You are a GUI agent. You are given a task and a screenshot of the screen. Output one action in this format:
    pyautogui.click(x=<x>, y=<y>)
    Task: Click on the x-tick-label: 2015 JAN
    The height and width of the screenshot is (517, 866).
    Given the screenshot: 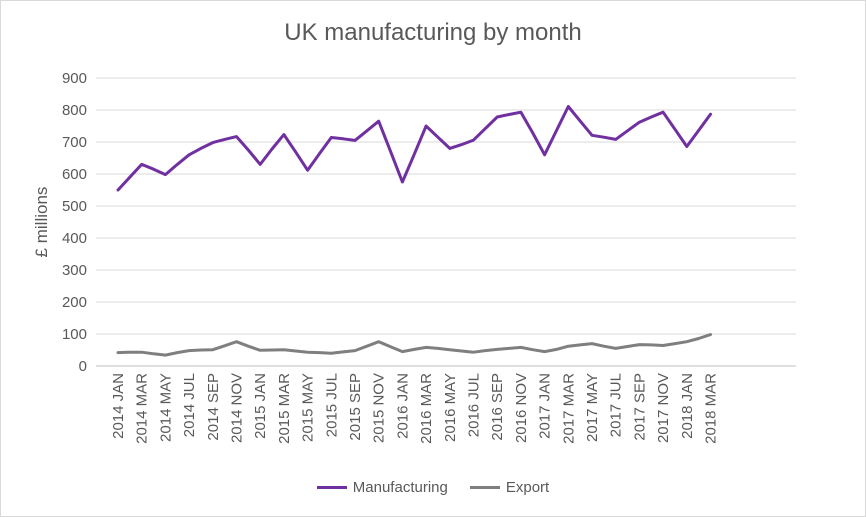 What is the action you would take?
    pyautogui.click(x=260, y=406)
    